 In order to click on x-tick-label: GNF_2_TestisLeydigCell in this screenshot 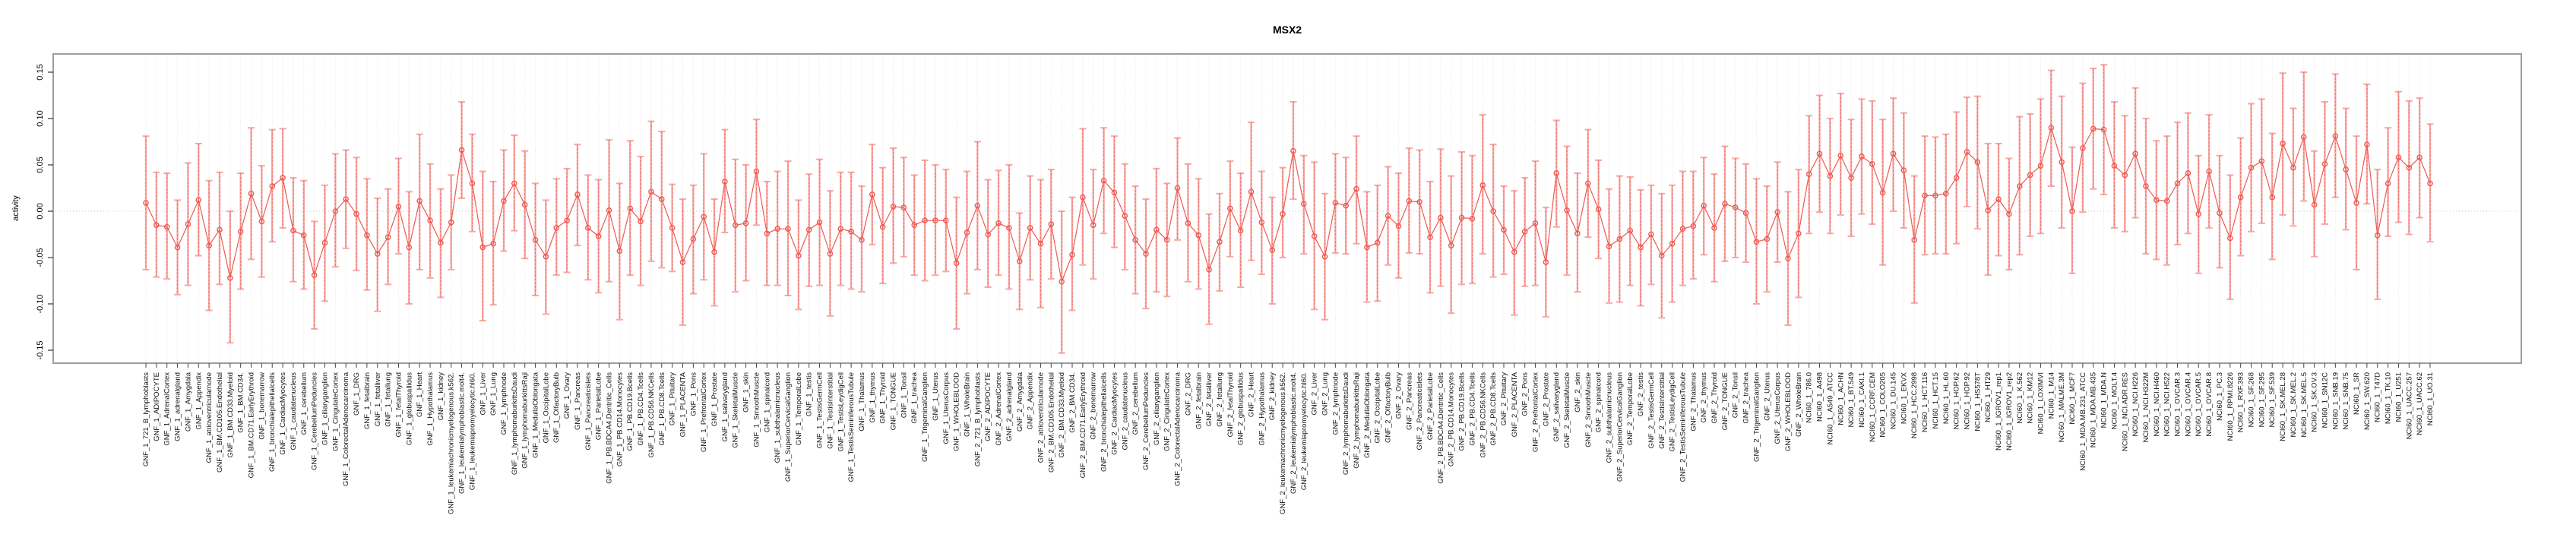, I will do `click(1673, 412)`.